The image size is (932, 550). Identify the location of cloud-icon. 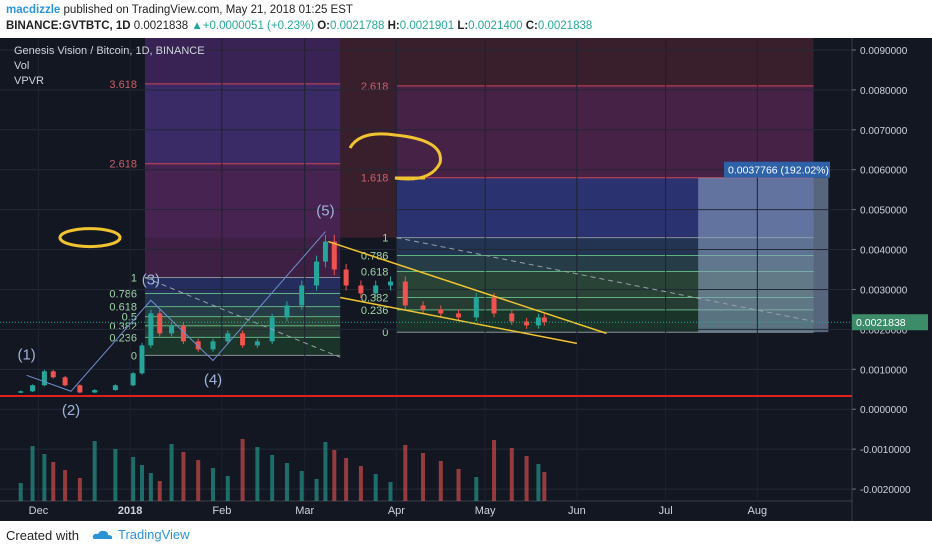
(102, 534).